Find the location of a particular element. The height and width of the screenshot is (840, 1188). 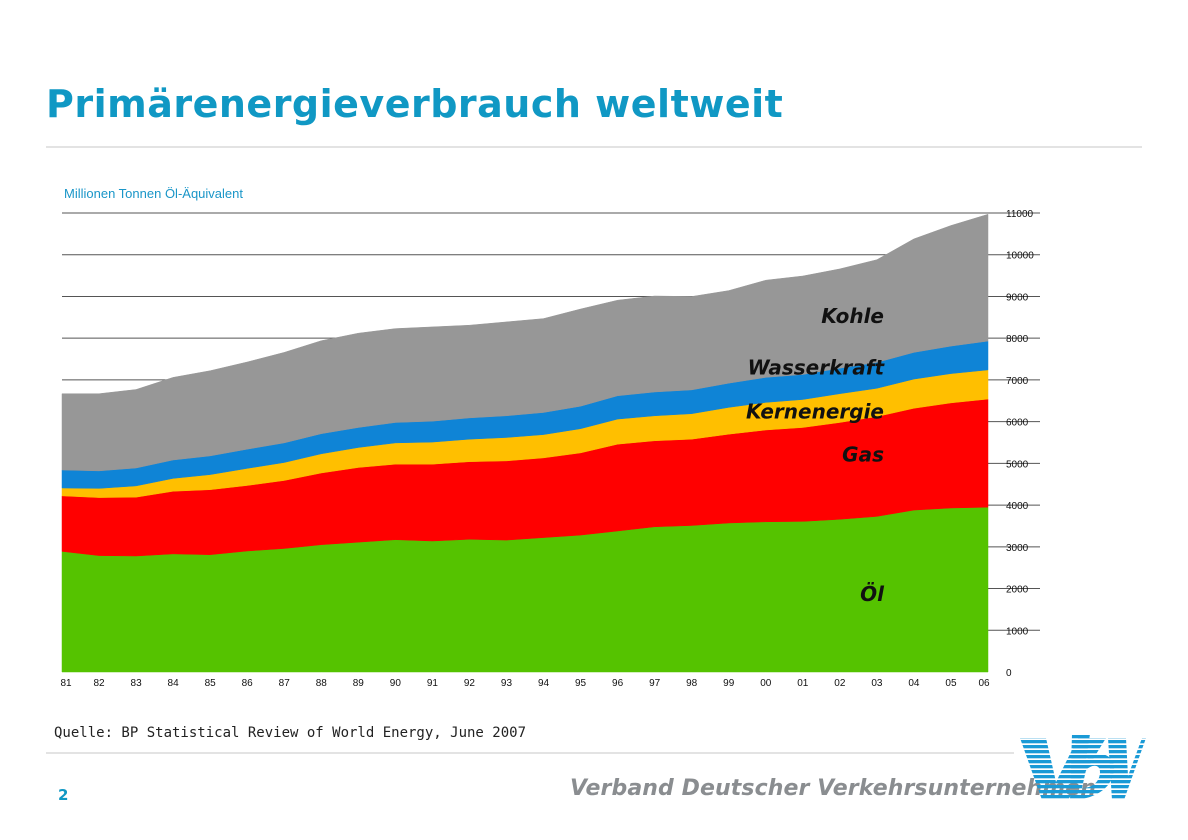

x-tick-label-03: 03 is located at coordinates (877, 683).